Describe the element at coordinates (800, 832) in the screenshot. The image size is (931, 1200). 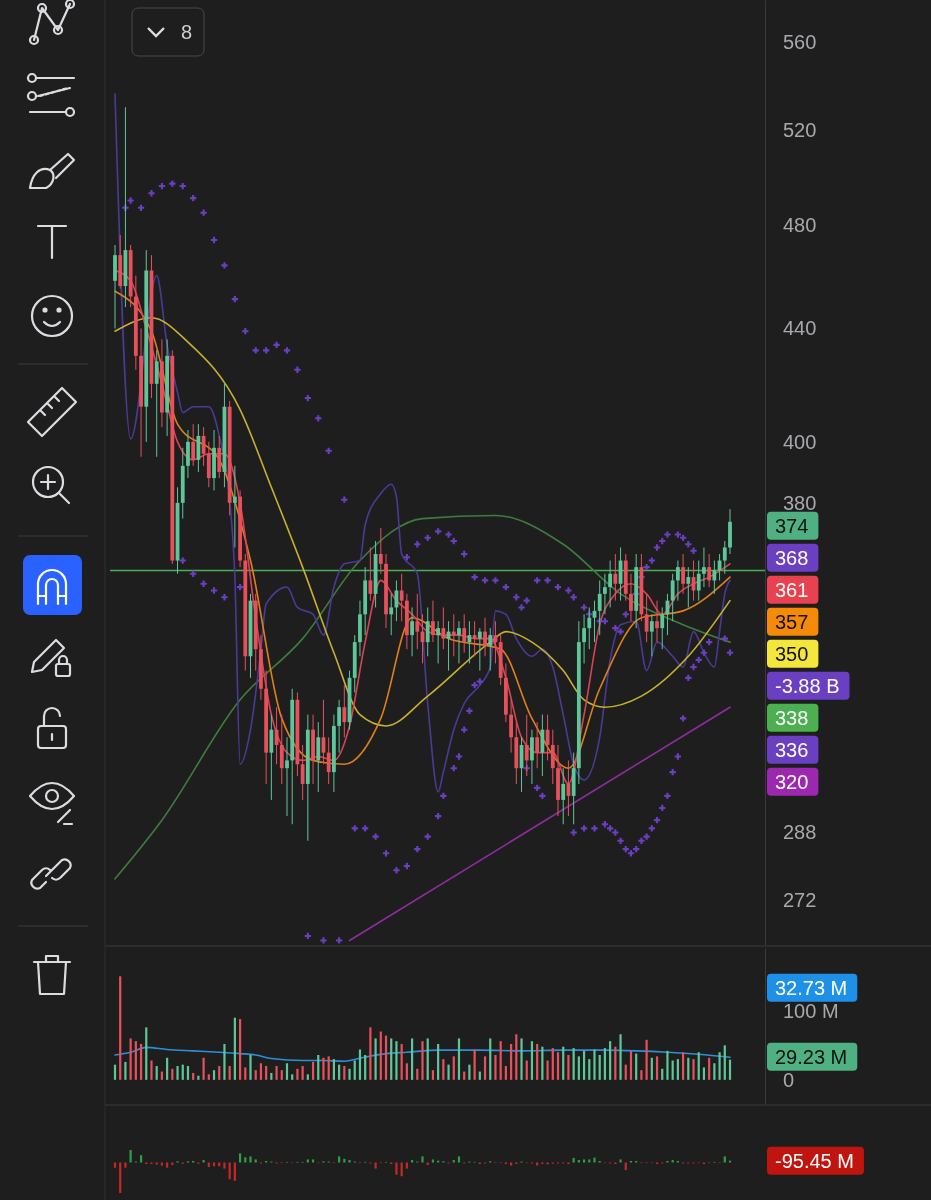
I see `y-tick-label: 288` at that location.